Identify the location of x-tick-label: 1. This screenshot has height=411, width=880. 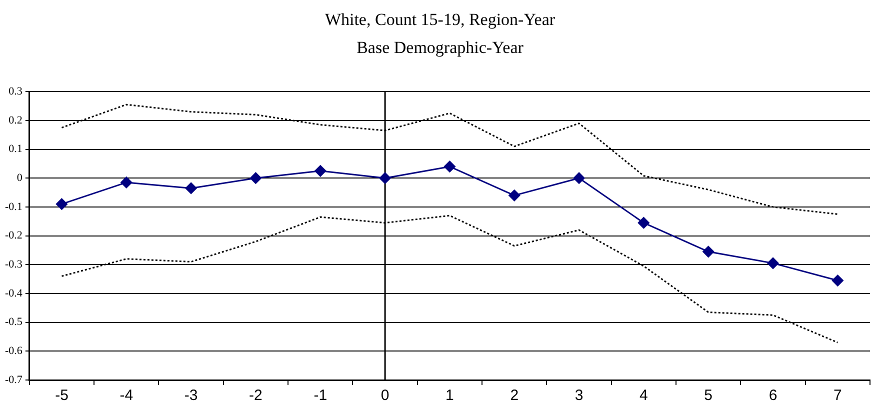
(450, 395).